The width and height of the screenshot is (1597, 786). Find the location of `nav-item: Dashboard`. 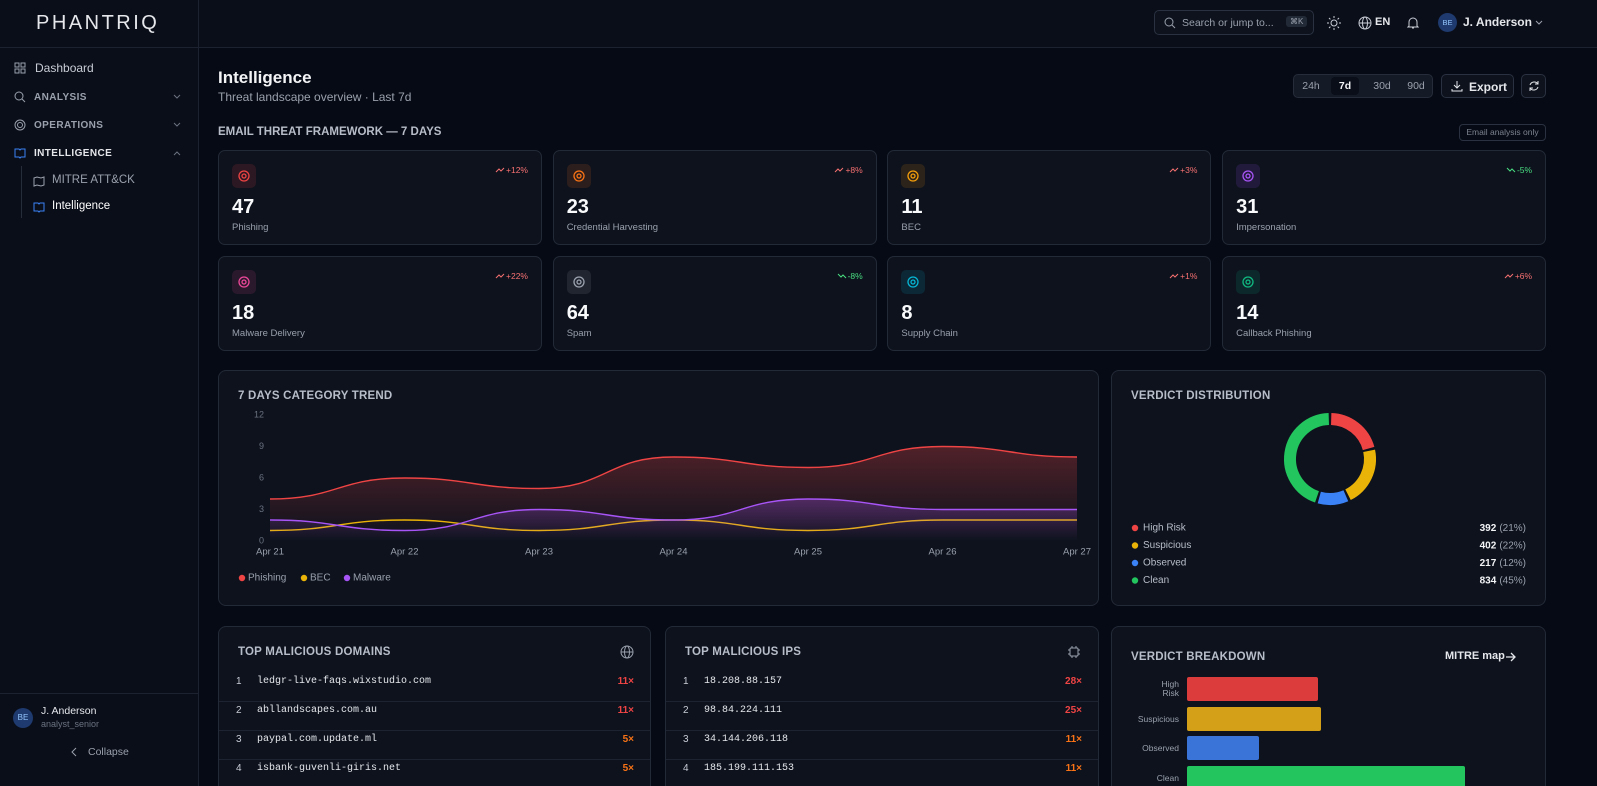

nav-item: Dashboard is located at coordinates (64, 68).